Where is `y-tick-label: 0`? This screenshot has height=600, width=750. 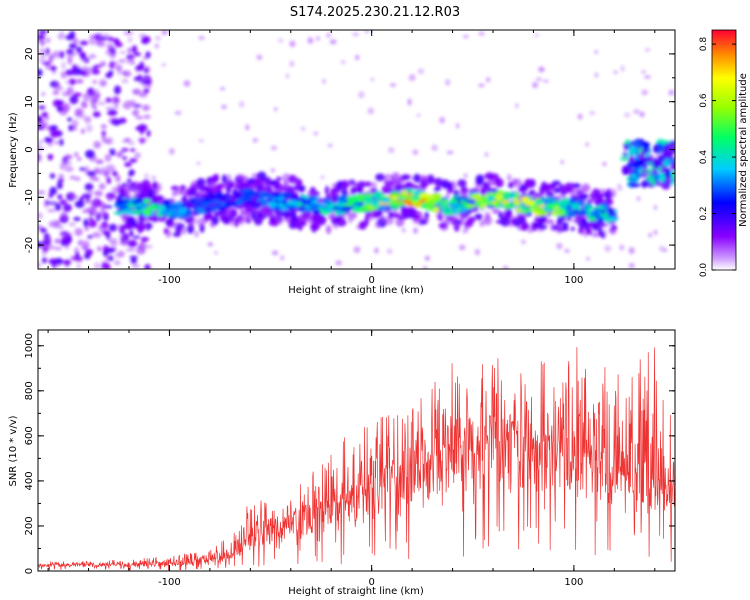
y-tick-label: 0 is located at coordinates (29, 571).